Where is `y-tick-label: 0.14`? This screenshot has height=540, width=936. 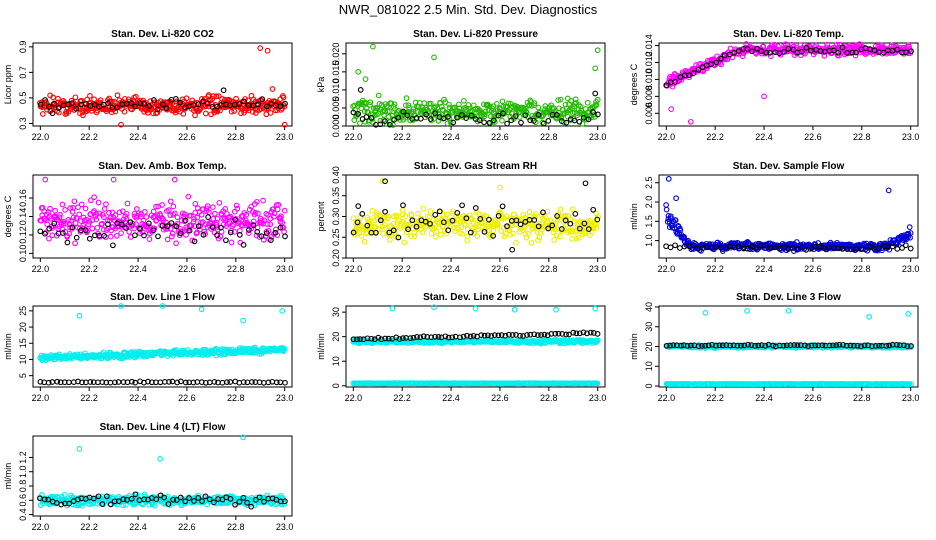 y-tick-label: 0.14 is located at coordinates (23, 217).